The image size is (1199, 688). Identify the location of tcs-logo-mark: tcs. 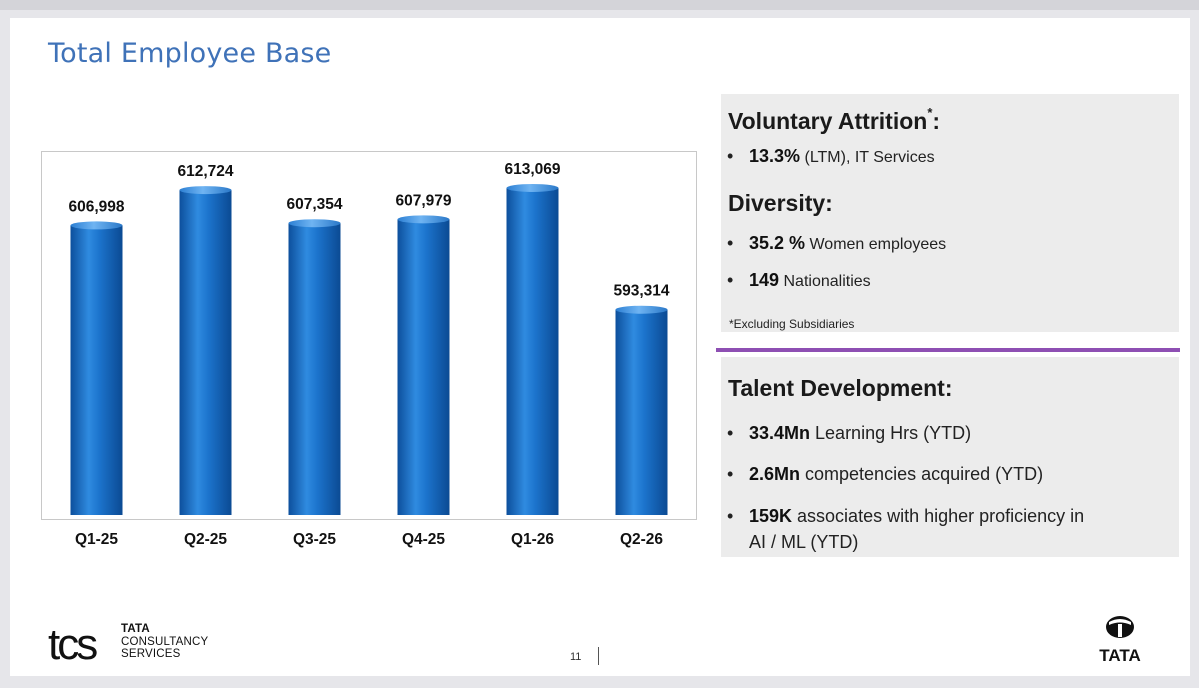
(72, 645).